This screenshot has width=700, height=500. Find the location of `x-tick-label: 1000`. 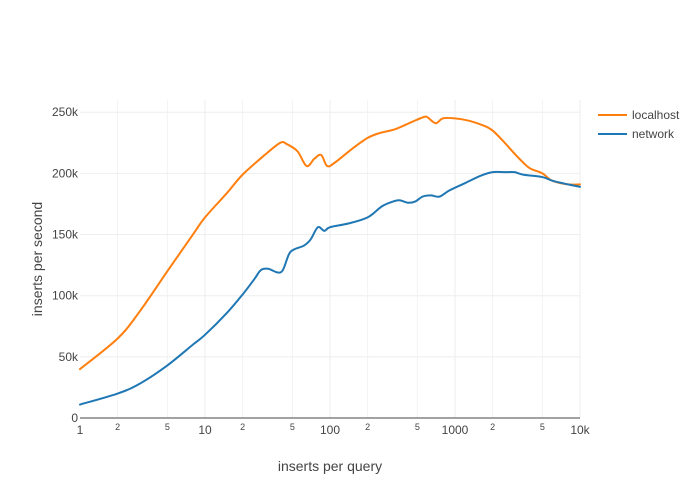

x-tick-label: 1000 is located at coordinates (455, 430).